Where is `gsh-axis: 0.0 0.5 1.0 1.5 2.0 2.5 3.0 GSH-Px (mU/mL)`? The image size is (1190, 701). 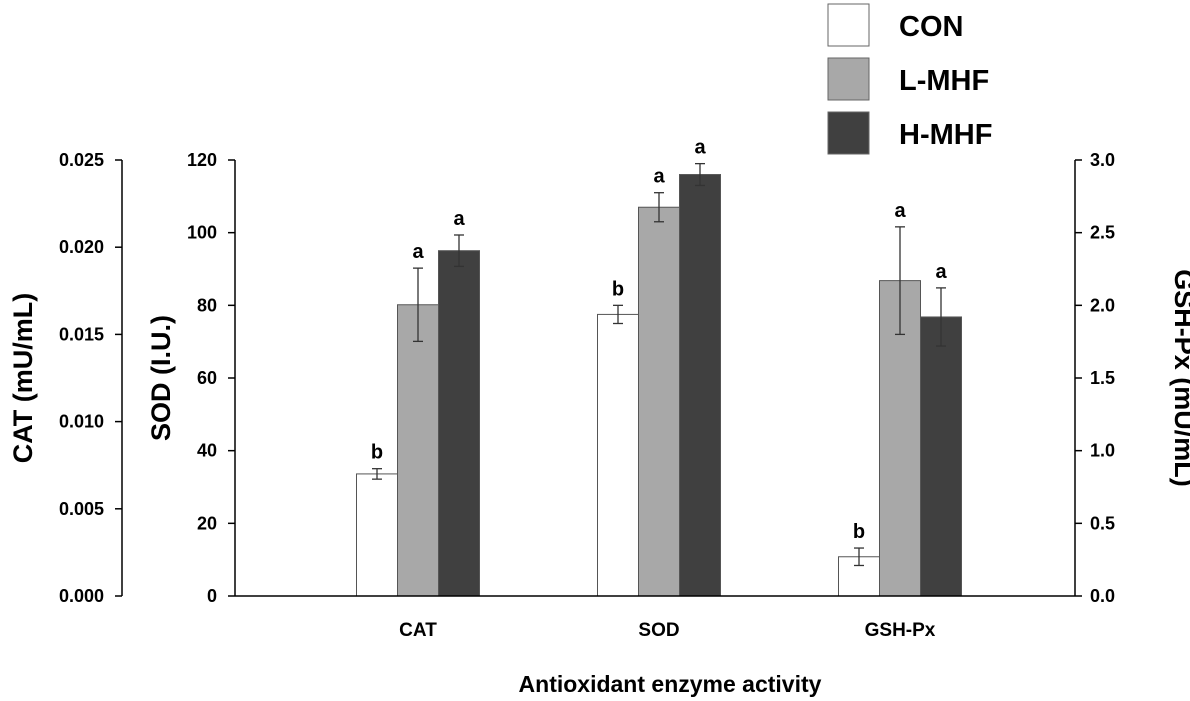 gsh-axis: 0.0 0.5 1.0 1.5 2.0 2.5 3.0 GSH-Px (mU/mL) is located at coordinates (1132, 378).